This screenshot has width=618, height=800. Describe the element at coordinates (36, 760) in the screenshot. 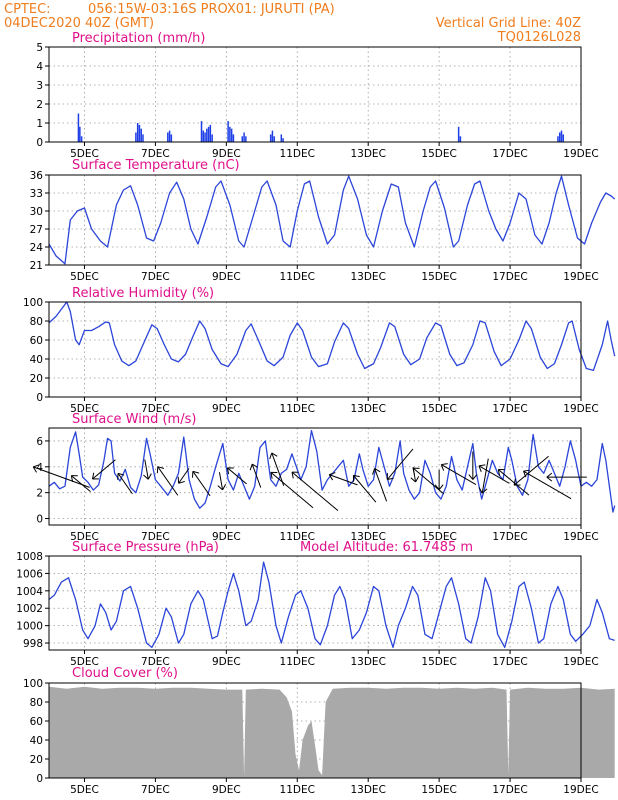

I see `y-tick-label: 20` at that location.